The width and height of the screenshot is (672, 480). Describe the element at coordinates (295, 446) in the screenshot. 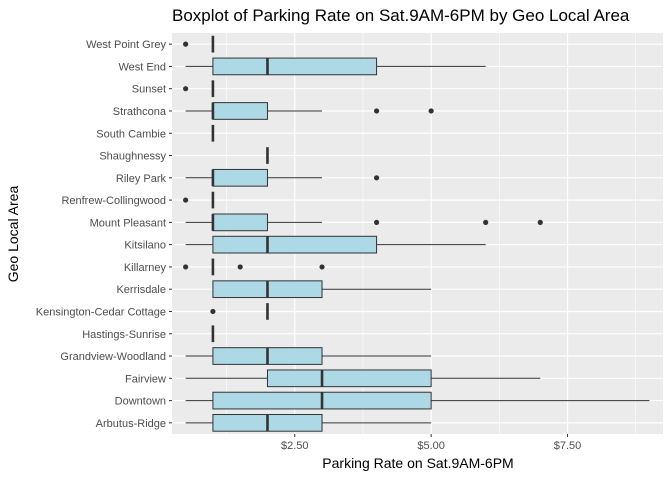

I see `x-tick-label: $2.50` at that location.